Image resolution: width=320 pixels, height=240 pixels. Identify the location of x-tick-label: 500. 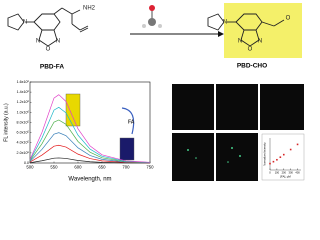
(30, 166).